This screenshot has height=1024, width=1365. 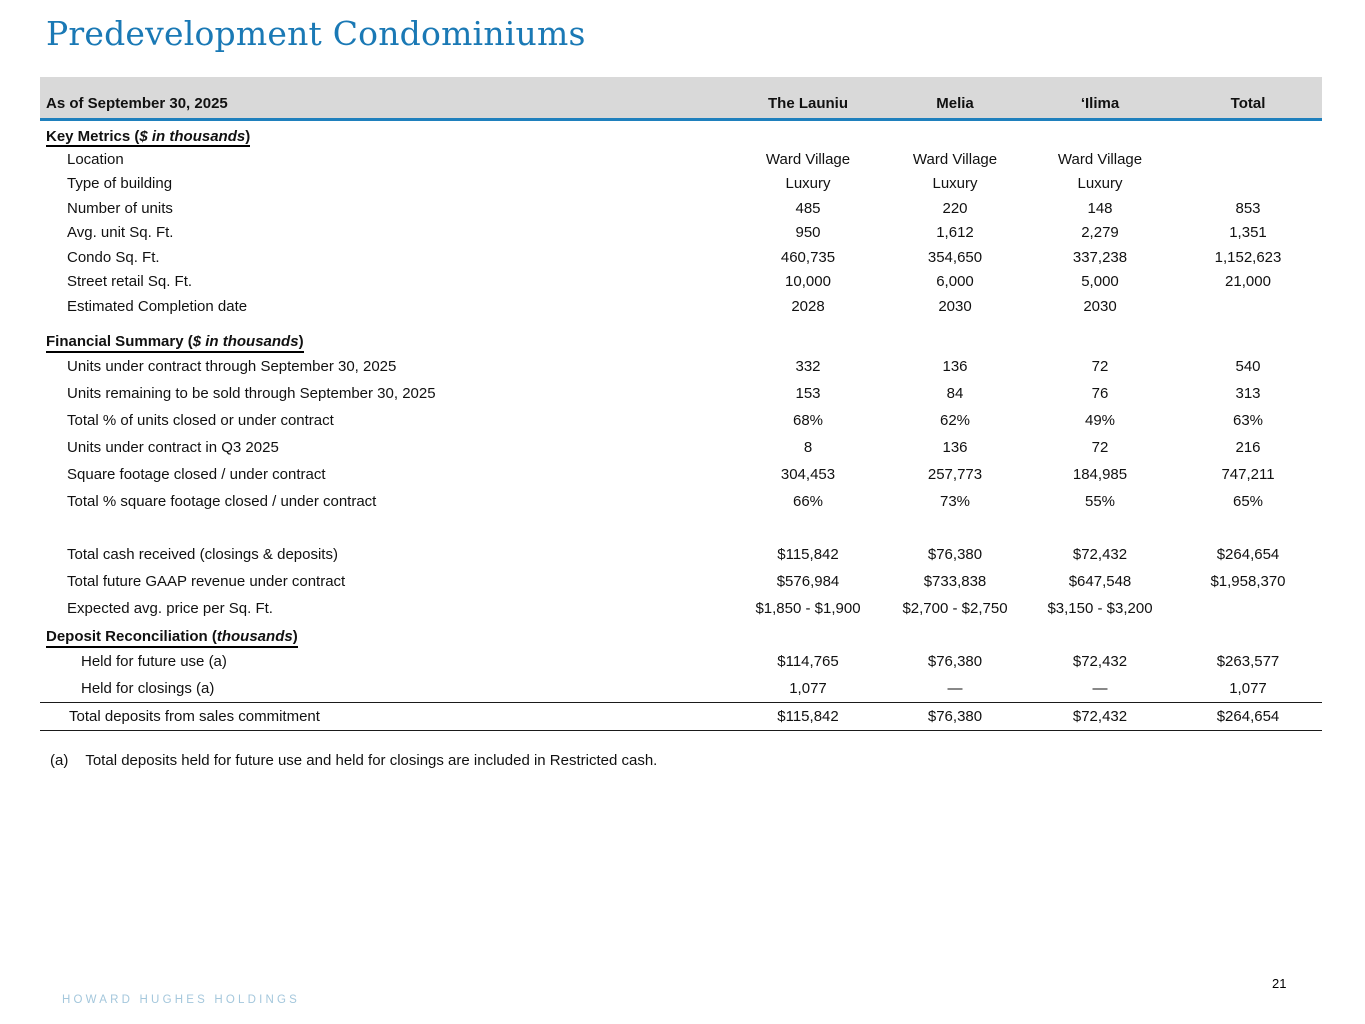 What do you see at coordinates (955, 257) in the screenshot?
I see `cell-value: 354,650` at bounding box center [955, 257].